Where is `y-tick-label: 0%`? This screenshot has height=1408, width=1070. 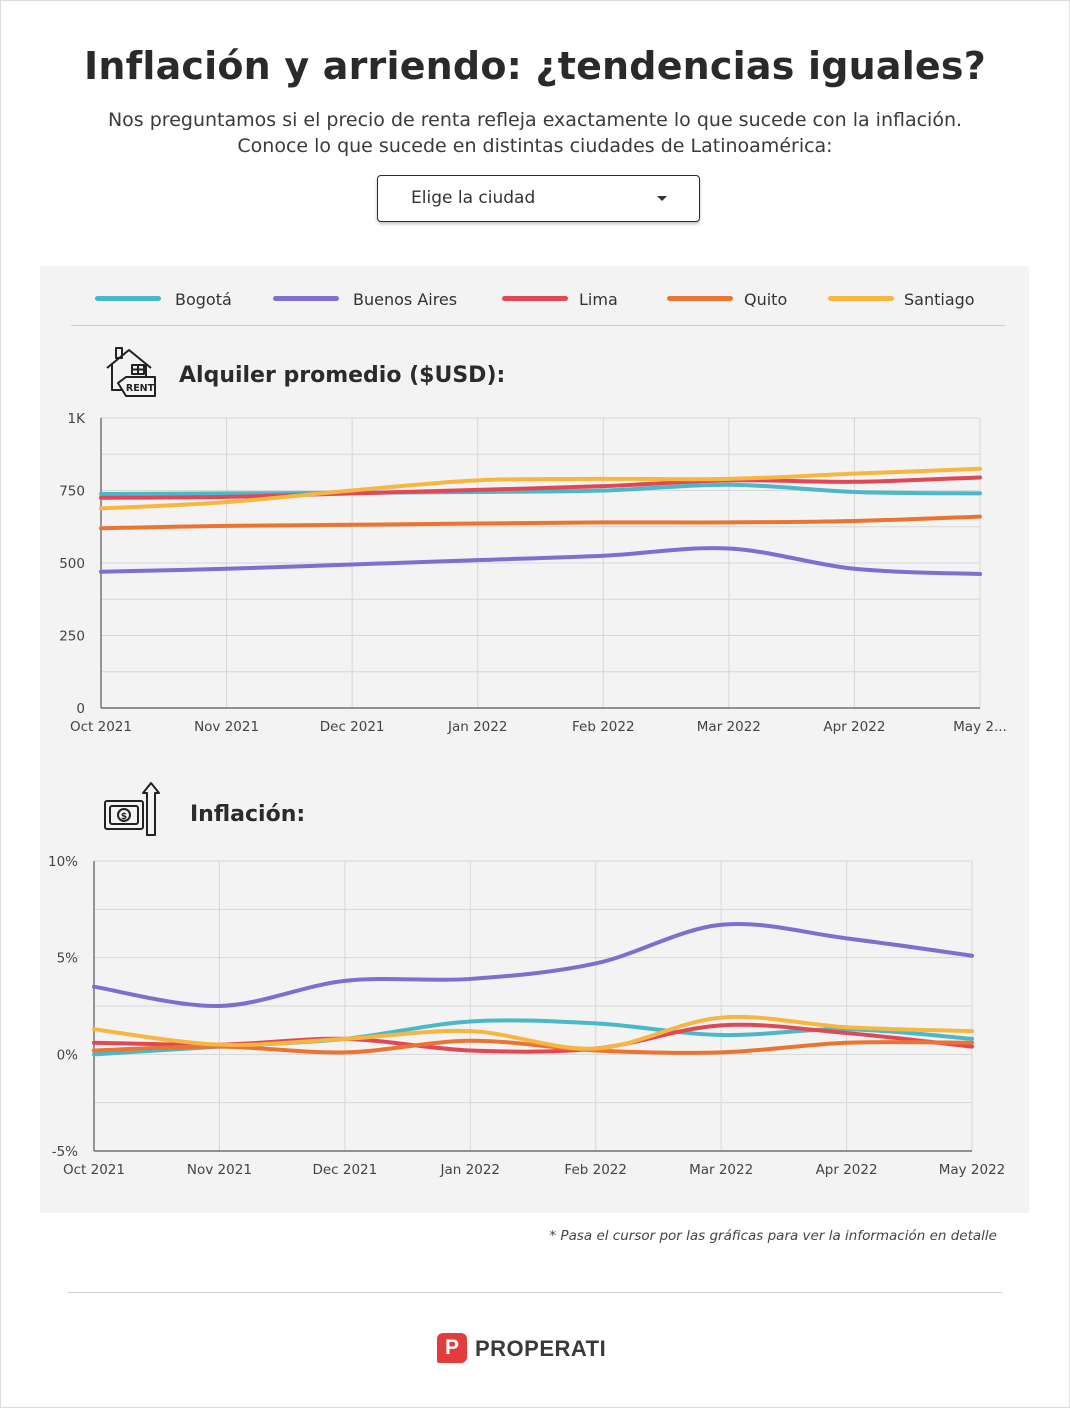 y-tick-label: 0% is located at coordinates (68, 1055).